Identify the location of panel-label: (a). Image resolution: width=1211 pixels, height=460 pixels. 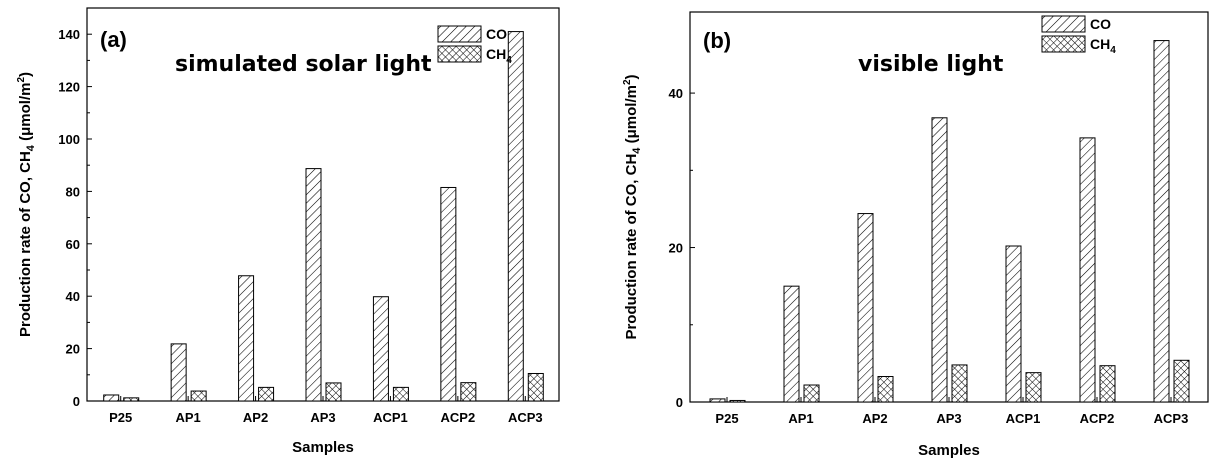
(113, 39).